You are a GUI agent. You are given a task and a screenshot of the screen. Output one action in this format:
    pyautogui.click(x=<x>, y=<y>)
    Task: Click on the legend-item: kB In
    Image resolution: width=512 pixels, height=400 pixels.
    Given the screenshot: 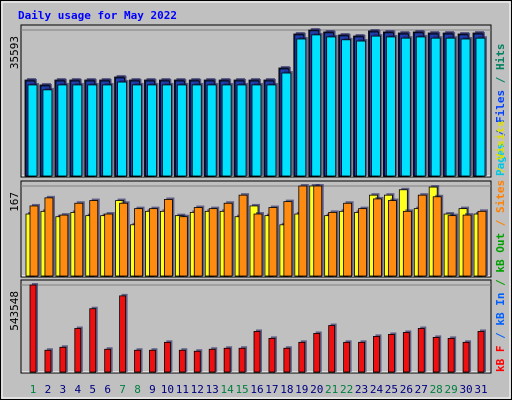 What is the action you would take?
    pyautogui.click(x=500, y=309)
    